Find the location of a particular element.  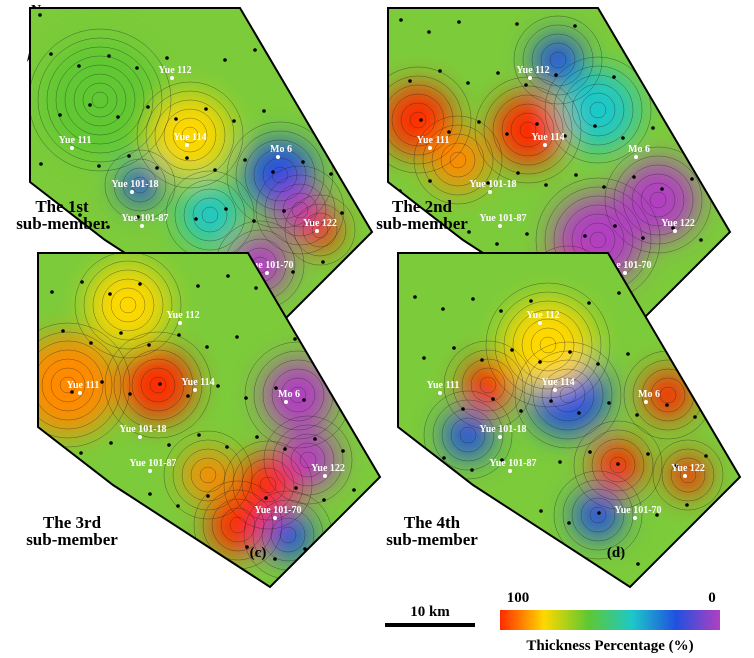

sub-member-title: The 1st is located at coordinates (62, 206).